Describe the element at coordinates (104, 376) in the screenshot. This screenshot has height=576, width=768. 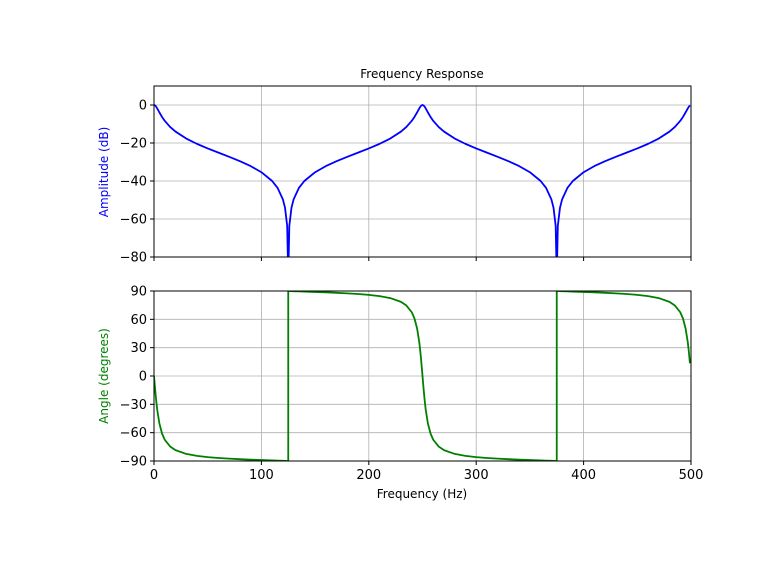
I see `angle-axis-label: Angle (degrees)` at that location.